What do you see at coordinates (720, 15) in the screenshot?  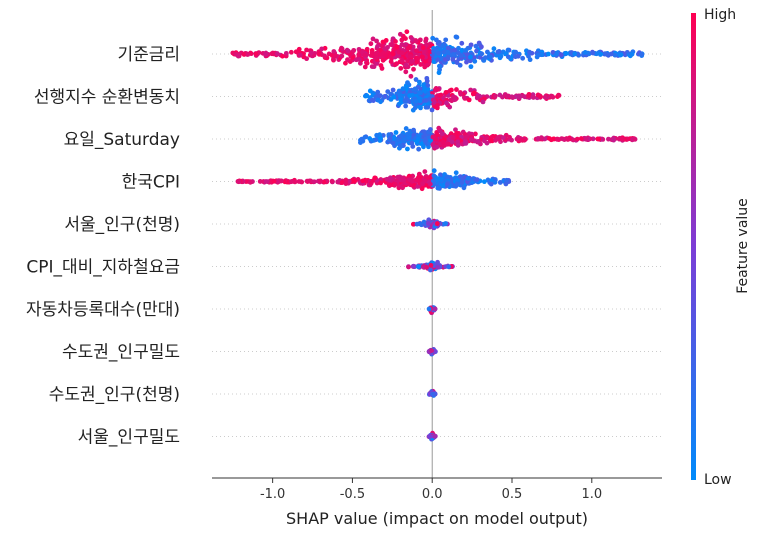 I see `colorbar-high-label: High` at bounding box center [720, 15].